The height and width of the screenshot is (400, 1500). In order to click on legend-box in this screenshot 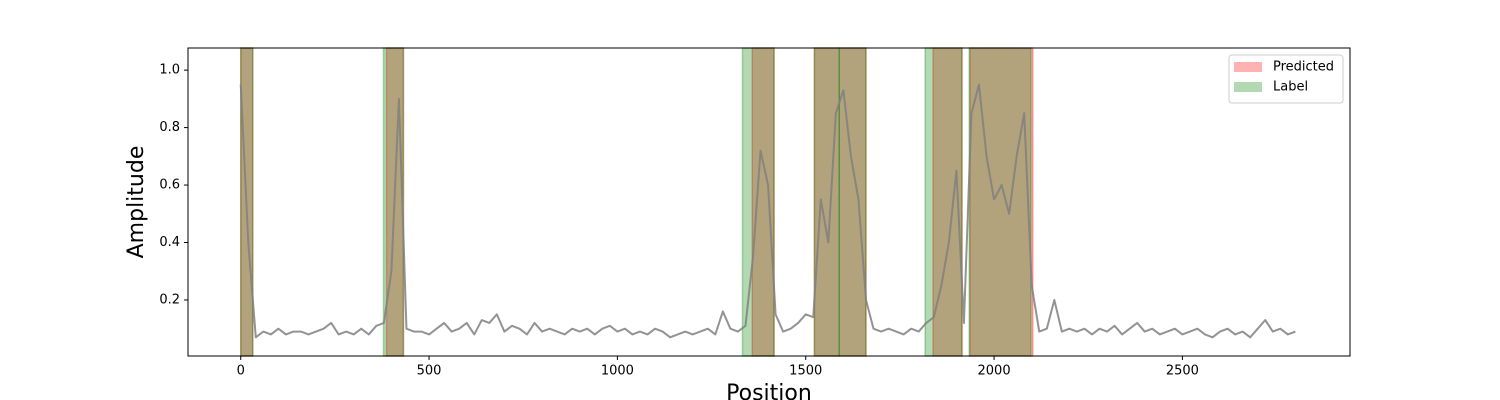, I will do `click(1286, 79)`.